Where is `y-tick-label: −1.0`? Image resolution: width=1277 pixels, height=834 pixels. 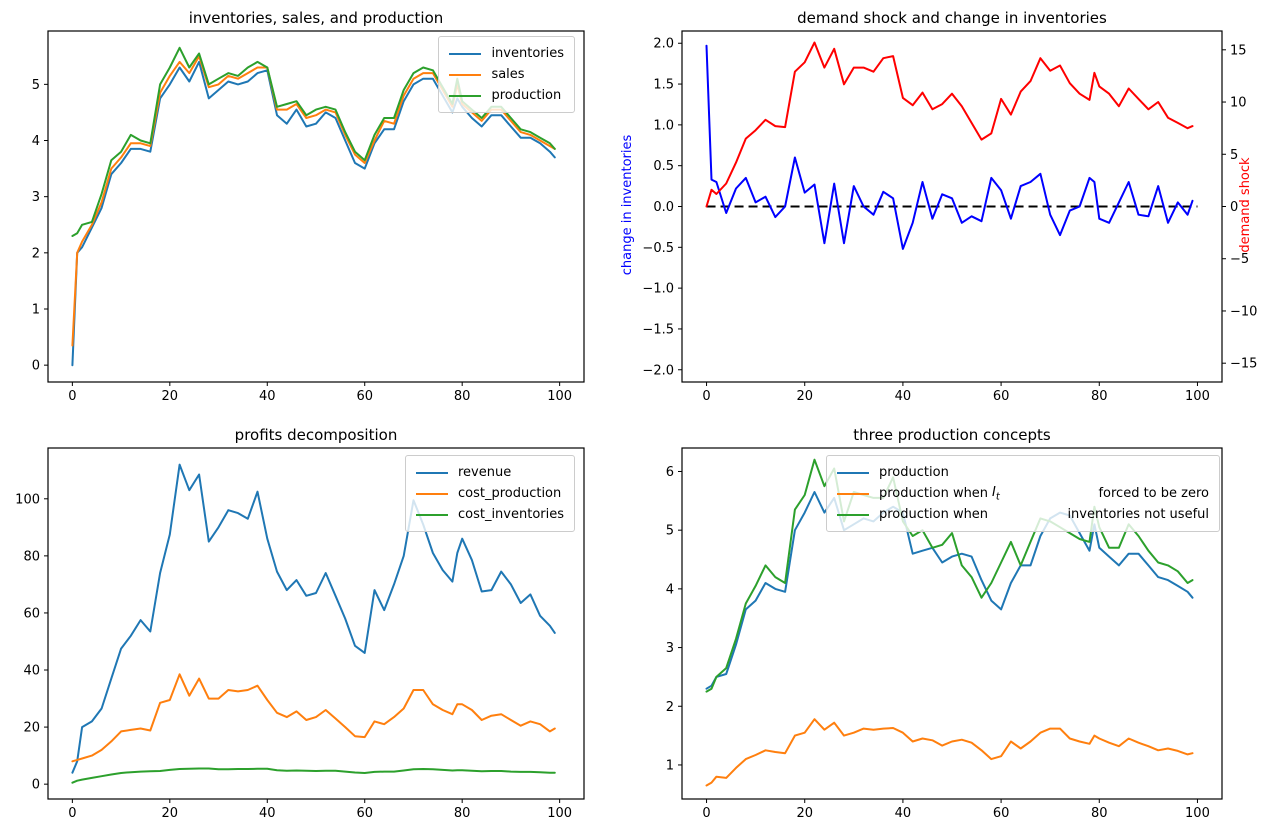
y-tick-label: −1.0 is located at coordinates (658, 289).